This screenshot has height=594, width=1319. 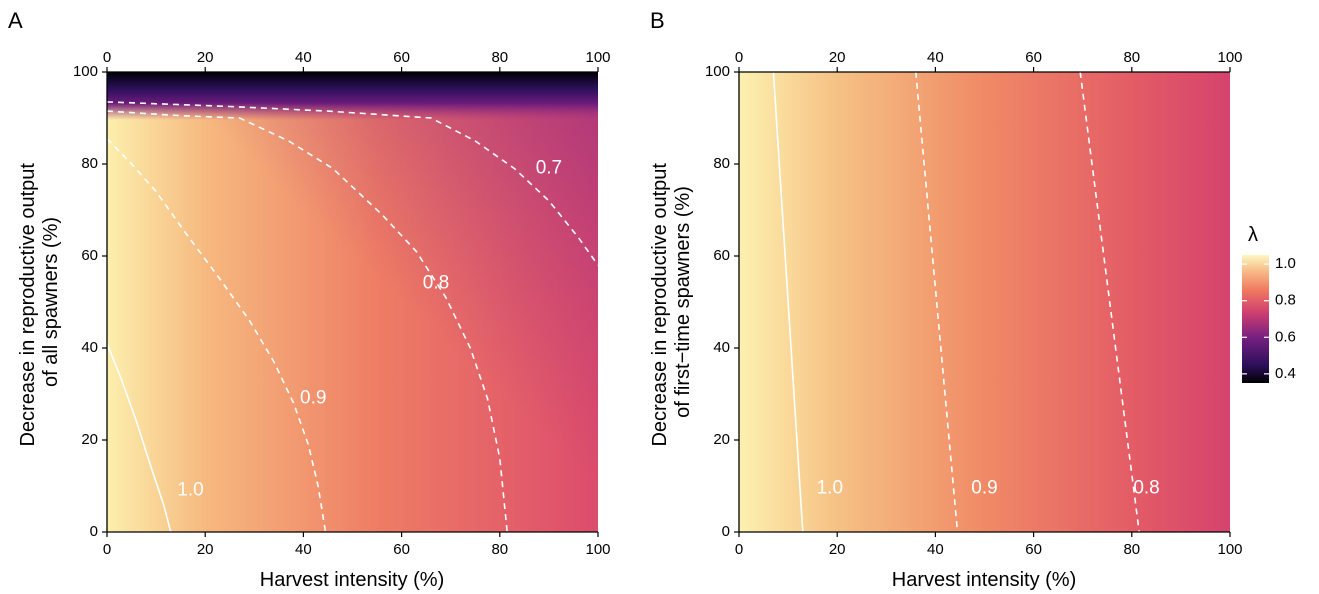 What do you see at coordinates (984, 487) in the screenshot?
I see `contour-label-b-0-9: 0.9` at bounding box center [984, 487].